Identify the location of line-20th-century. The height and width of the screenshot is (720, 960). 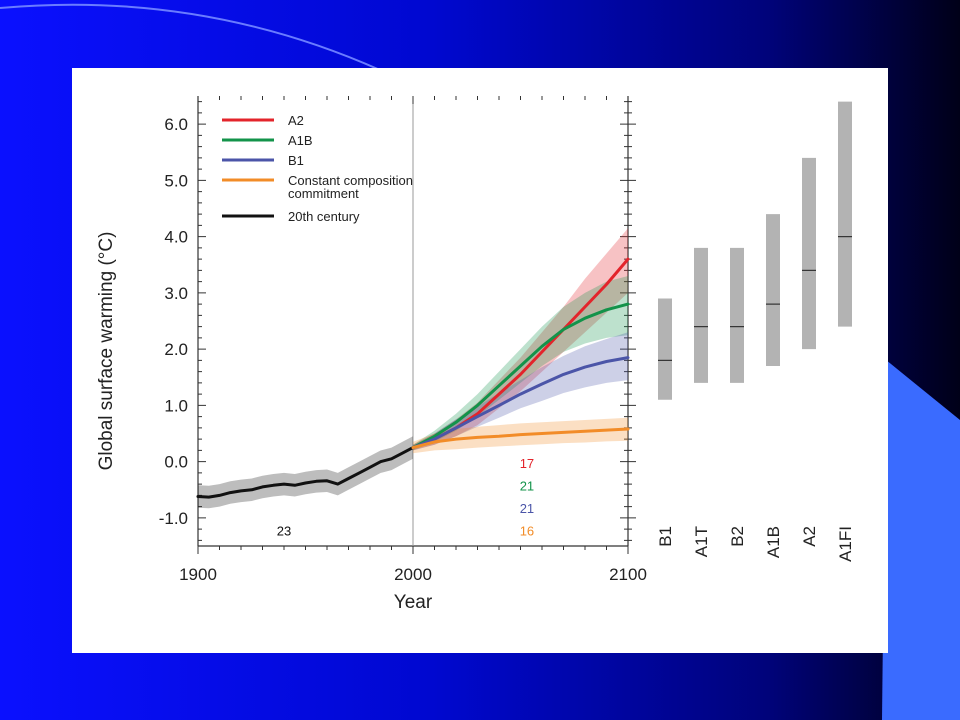
(305, 472).